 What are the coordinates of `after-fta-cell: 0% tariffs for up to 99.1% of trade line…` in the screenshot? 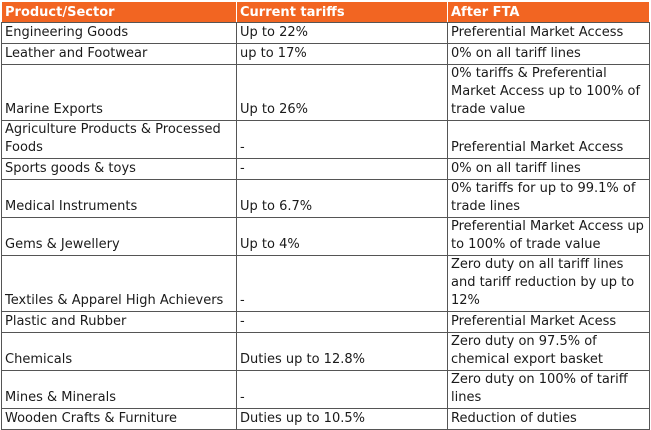 It's located at (548, 198).